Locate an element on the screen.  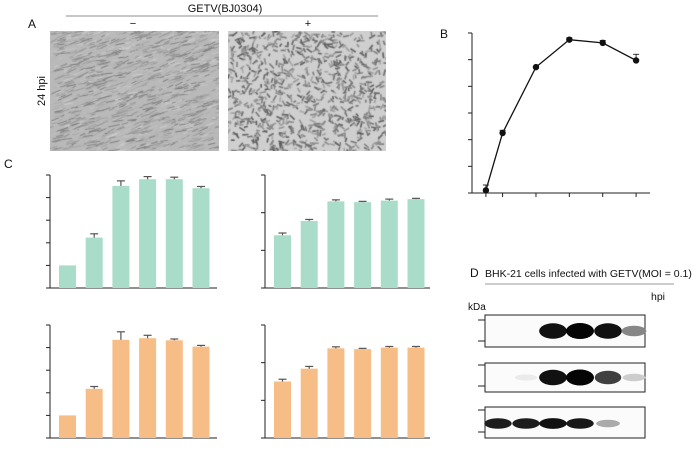
chart-c3 is located at coordinates (131, 381).